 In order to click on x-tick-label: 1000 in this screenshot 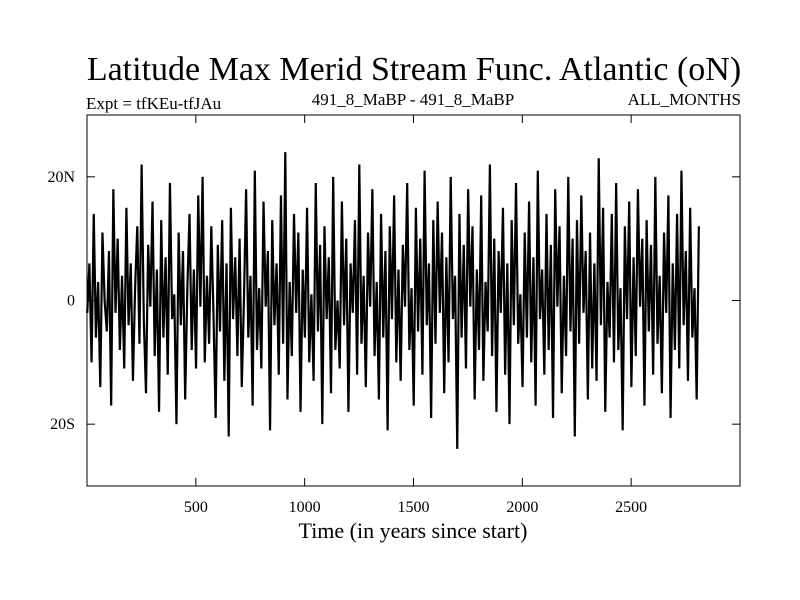, I will do `click(305, 507)`.